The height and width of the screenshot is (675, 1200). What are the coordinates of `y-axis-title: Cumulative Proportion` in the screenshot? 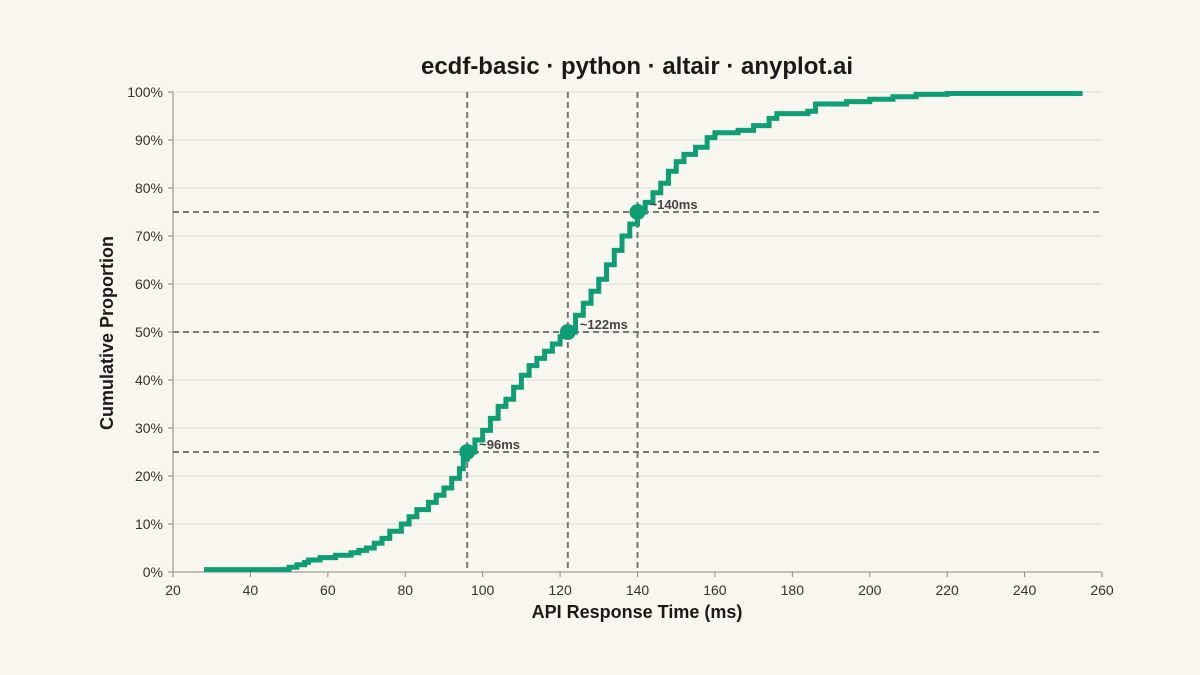 It's located at (107, 333).